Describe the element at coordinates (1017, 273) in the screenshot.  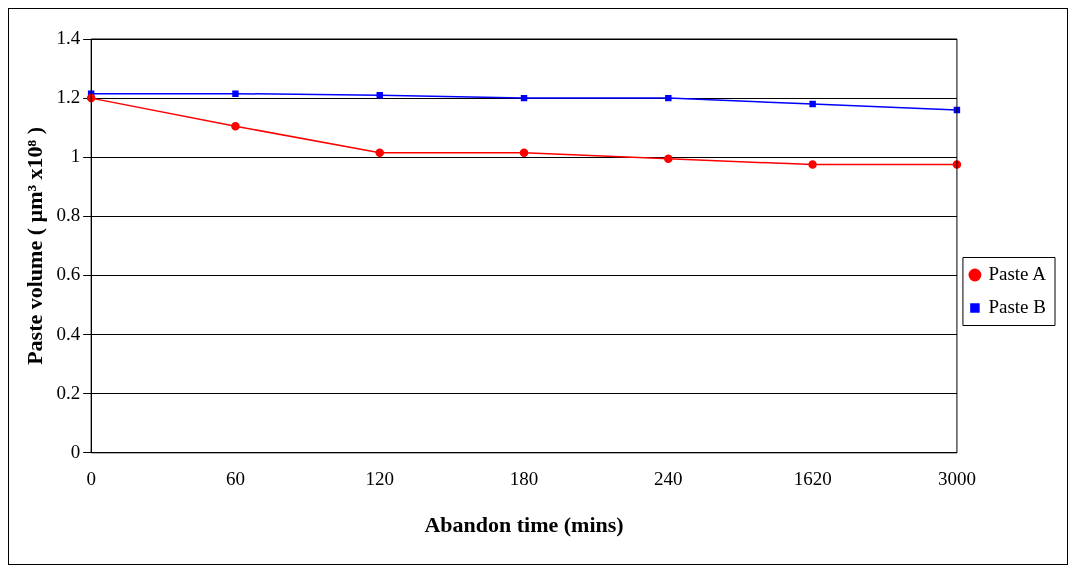
I see `legend-label: Paste A` at that location.